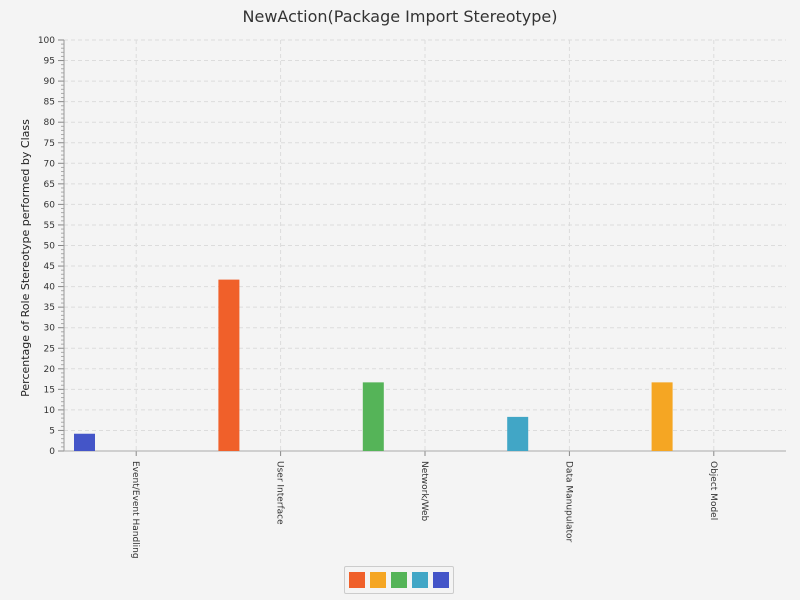 The width and height of the screenshot is (800, 600). Describe the element at coordinates (50, 329) in the screenshot. I see `y-tick-label: 30` at that location.